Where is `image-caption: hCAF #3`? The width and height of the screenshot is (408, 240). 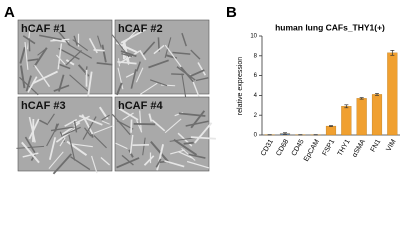 image-caption: hCAF #3 is located at coordinates (43, 106).